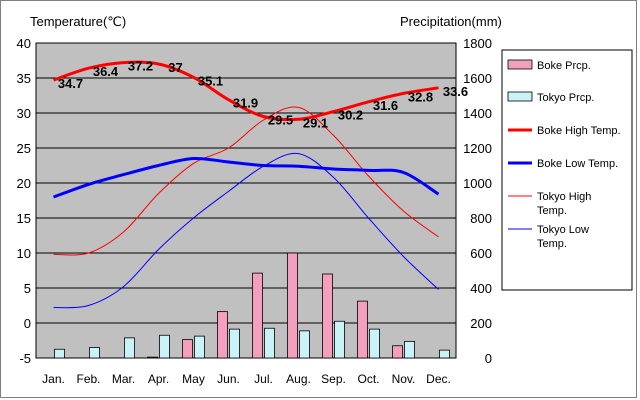  What do you see at coordinates (24, 78) in the screenshot?
I see `left-tick-label: 35` at bounding box center [24, 78].